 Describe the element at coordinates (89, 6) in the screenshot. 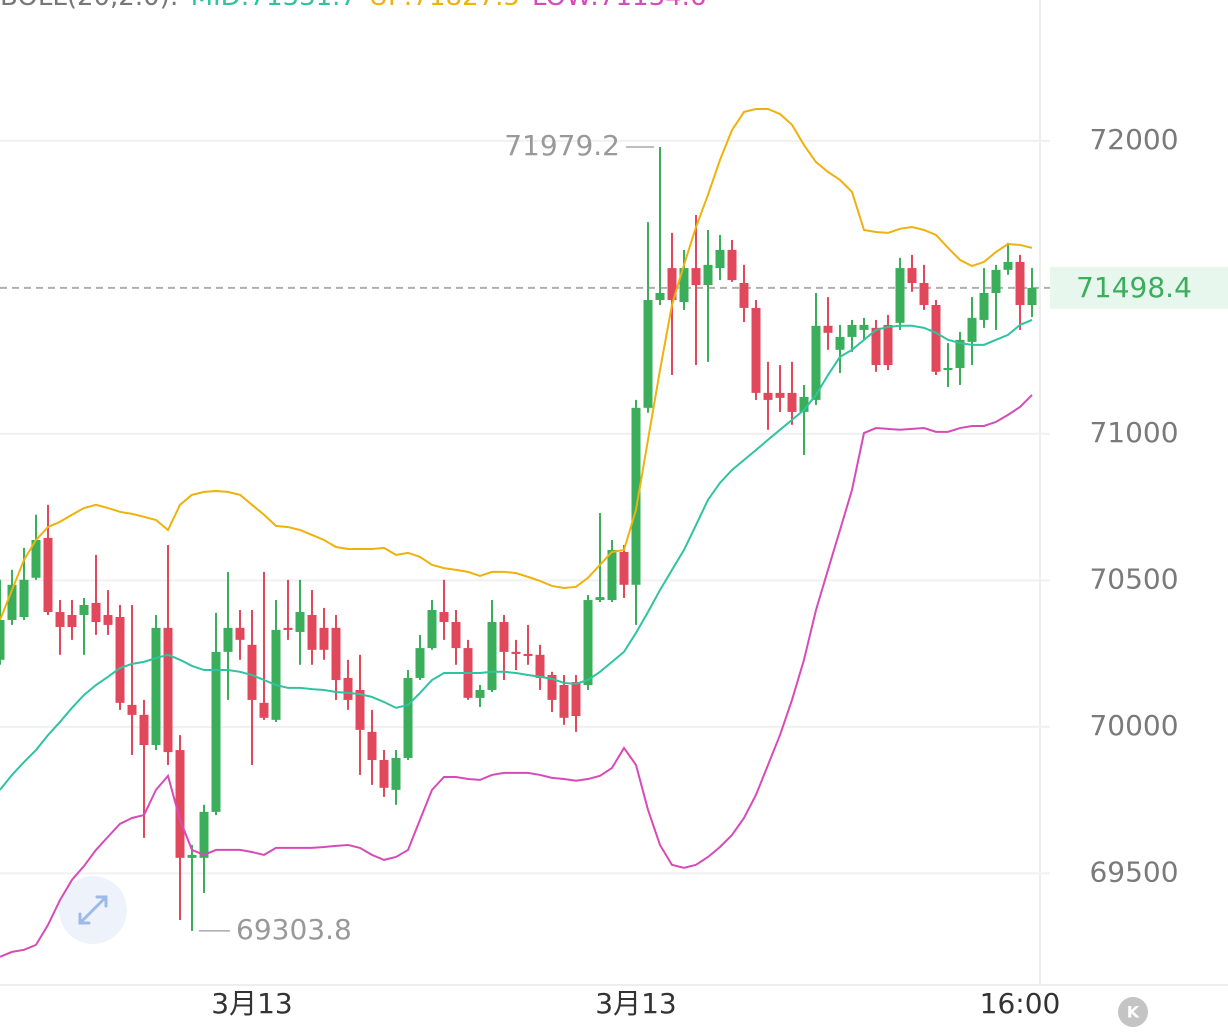

I see `indicator-label: BOLL(20,2.0):` at that location.